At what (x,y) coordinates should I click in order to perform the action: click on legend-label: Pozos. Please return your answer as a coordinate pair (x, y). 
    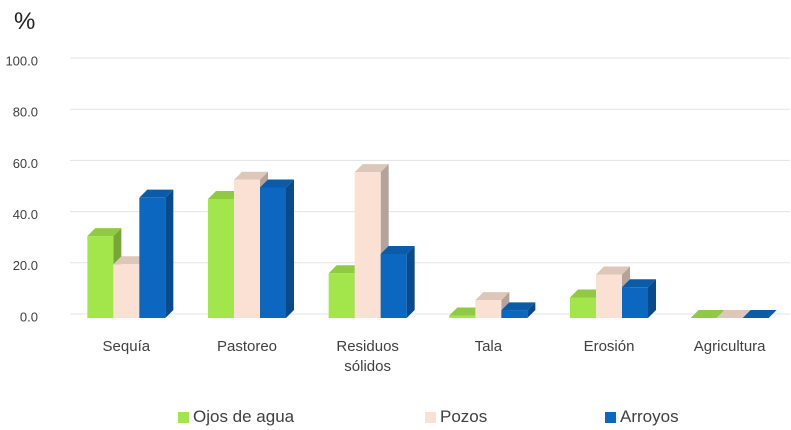
    Looking at the image, I should click on (464, 416).